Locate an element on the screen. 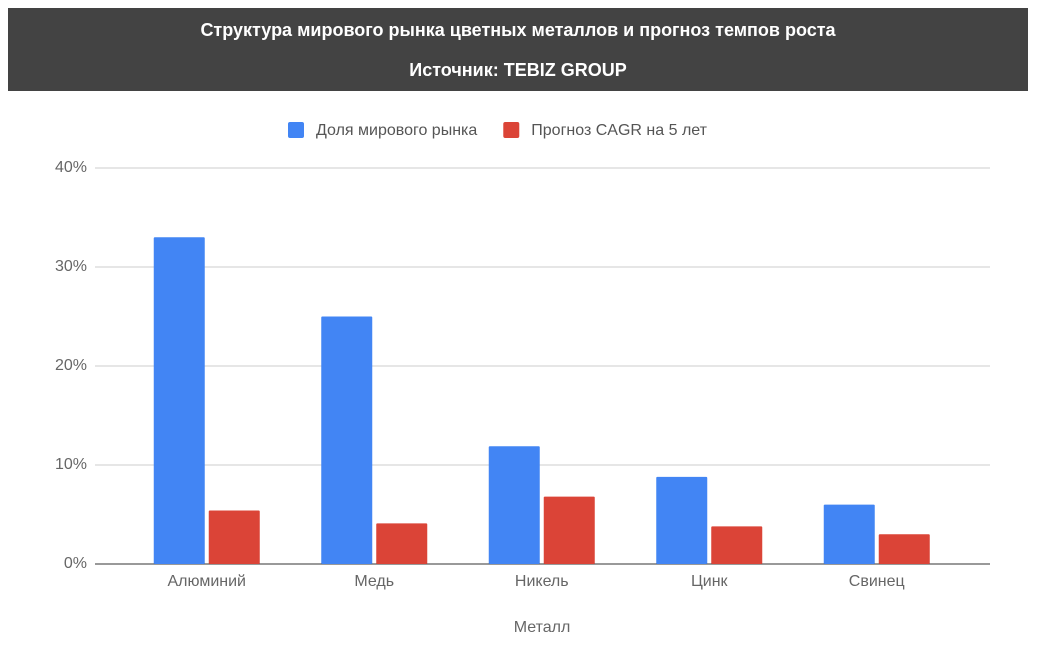 This screenshot has width=1044, height=663. chart-subtitle: Источник: TEBIZ GROUP is located at coordinates (517, 70).